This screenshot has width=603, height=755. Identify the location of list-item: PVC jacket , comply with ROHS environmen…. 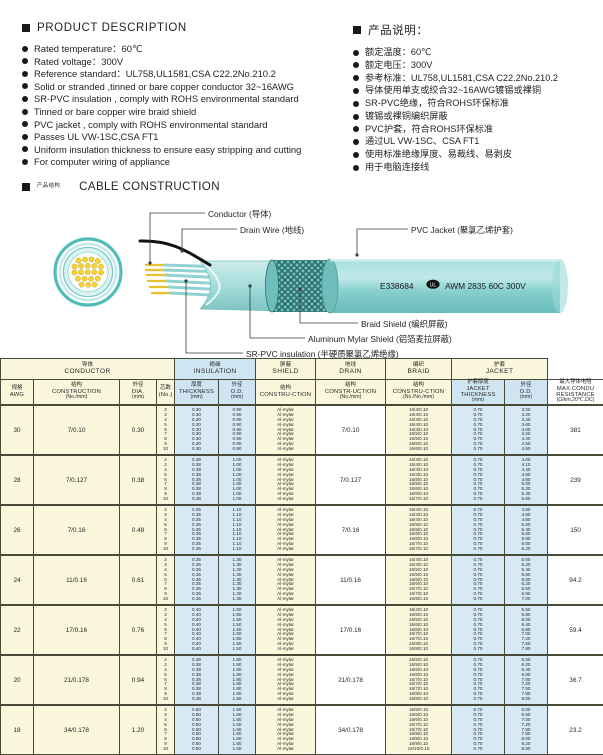
(183, 124).